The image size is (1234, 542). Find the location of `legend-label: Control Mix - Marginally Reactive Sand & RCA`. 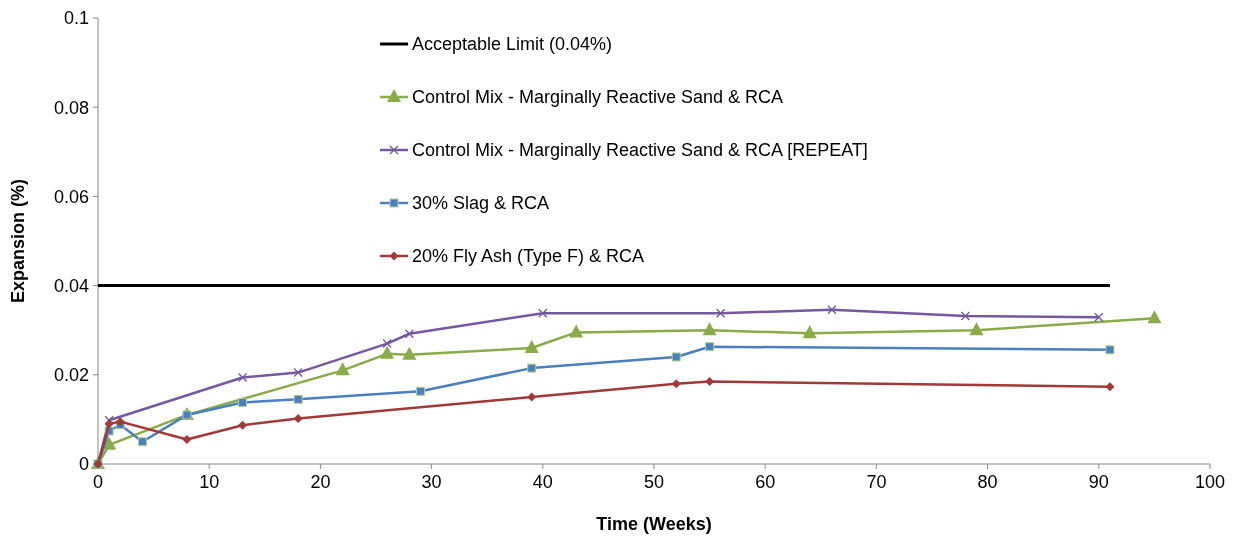

legend-label: Control Mix - Marginally Reactive Sand & RCA is located at coordinates (598, 97).